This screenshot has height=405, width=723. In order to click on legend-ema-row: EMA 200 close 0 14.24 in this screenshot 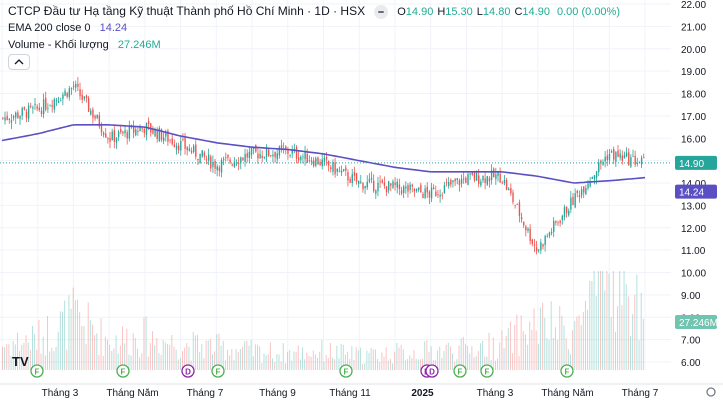, I will do `click(67, 28)`.